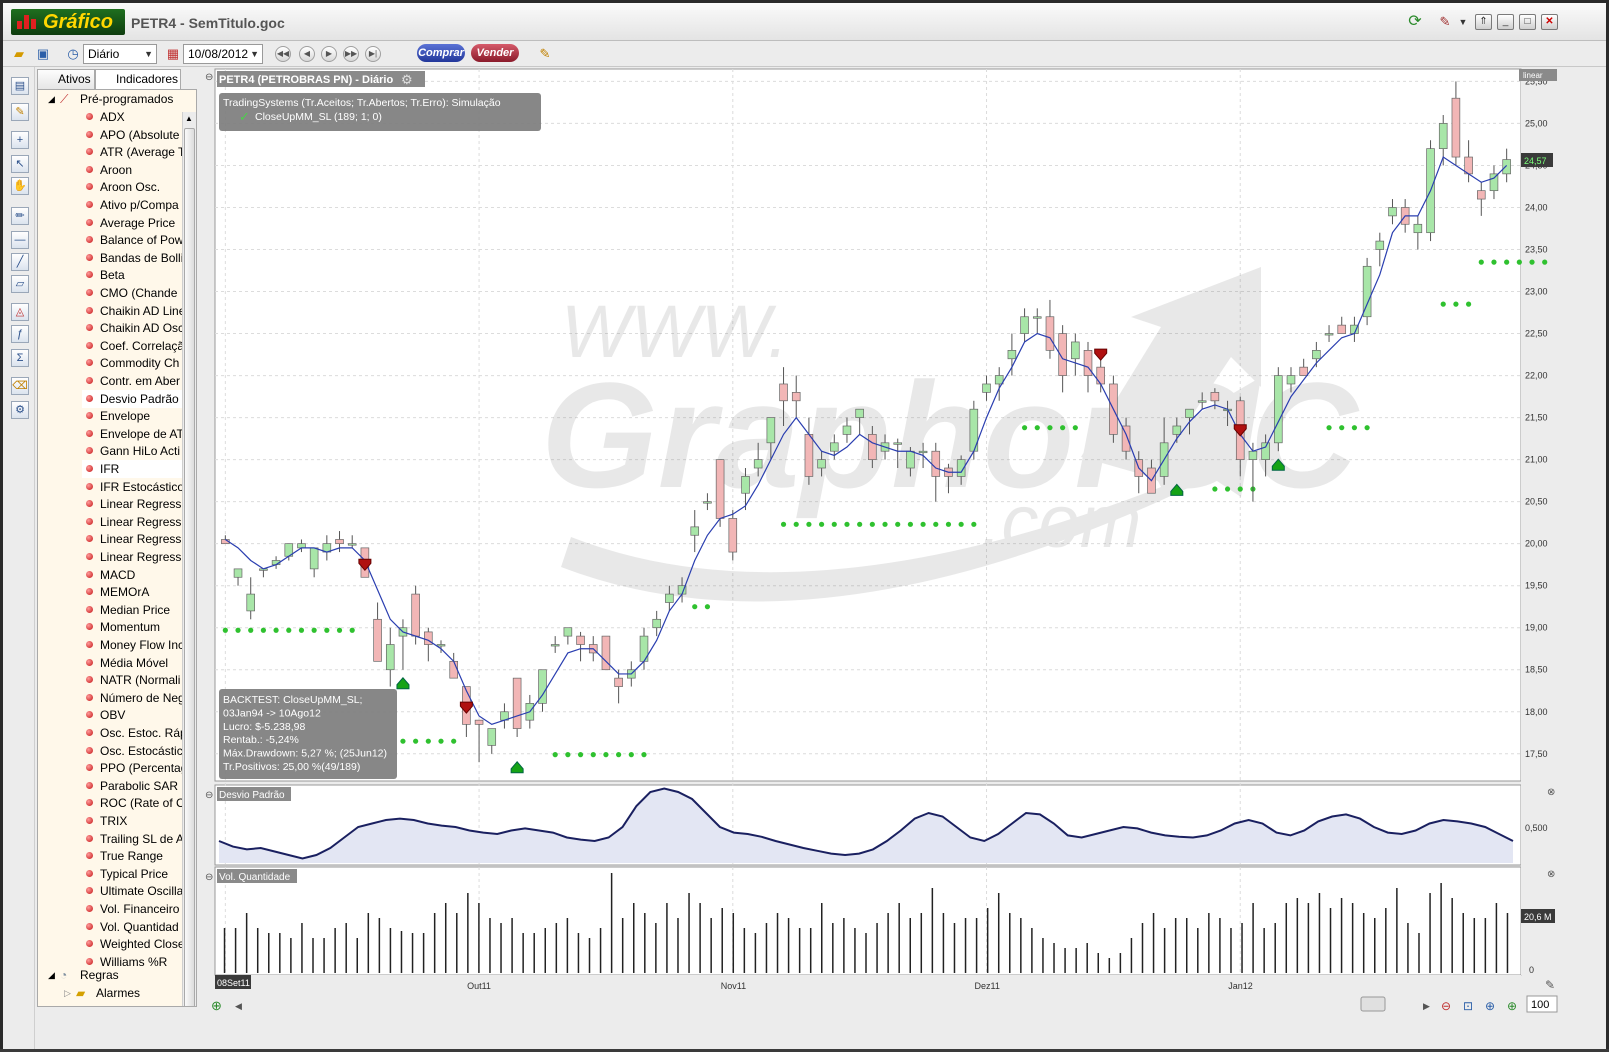  What do you see at coordinates (132, 275) in the screenshot?
I see `tree-item-indicator: Beta` at bounding box center [132, 275].